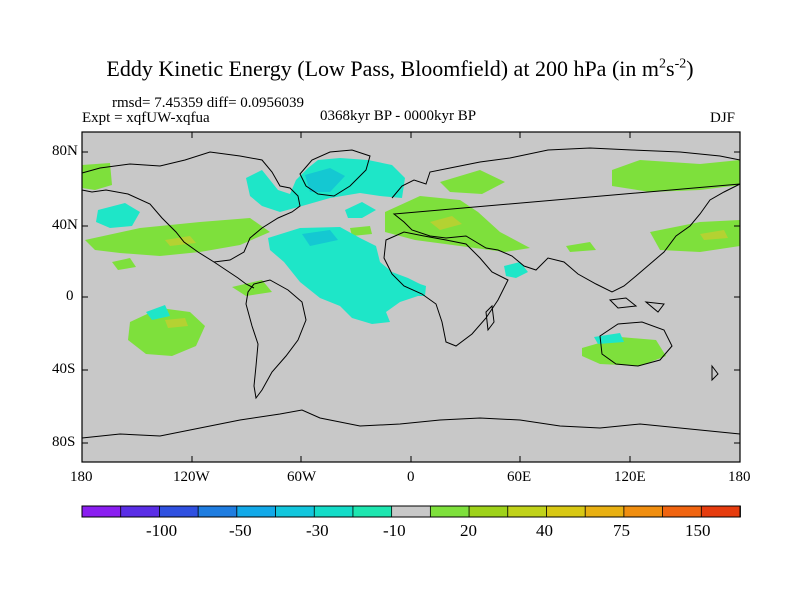  Describe the element at coordinates (630, 477) in the screenshot. I see `x-tick-120e: 120E` at that location.